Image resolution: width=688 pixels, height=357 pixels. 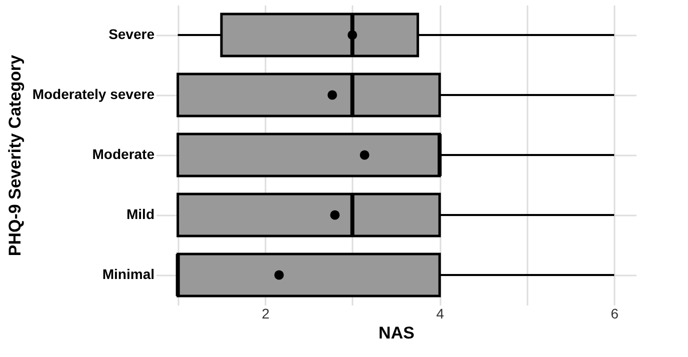 I want to click on y-tick-label: Moderate, so click(x=123, y=154).